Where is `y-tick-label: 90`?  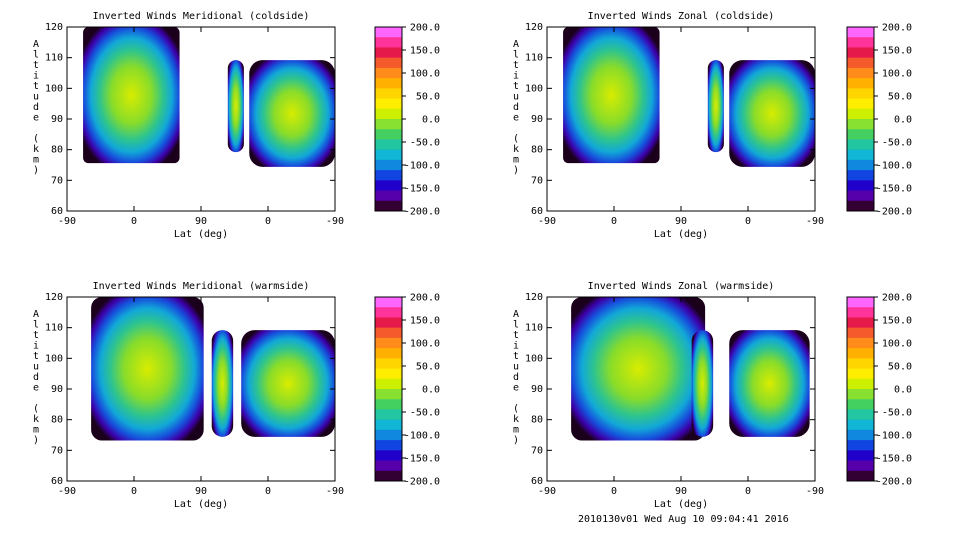 y-tick-label: 90 is located at coordinates (537, 389).